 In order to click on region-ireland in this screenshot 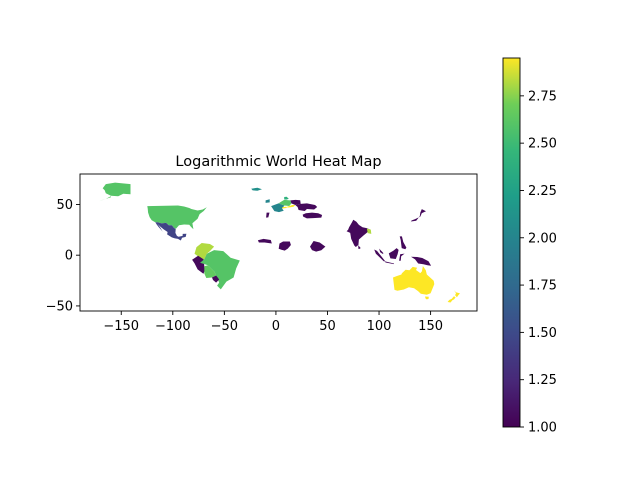, I will do `click(267, 201)`.